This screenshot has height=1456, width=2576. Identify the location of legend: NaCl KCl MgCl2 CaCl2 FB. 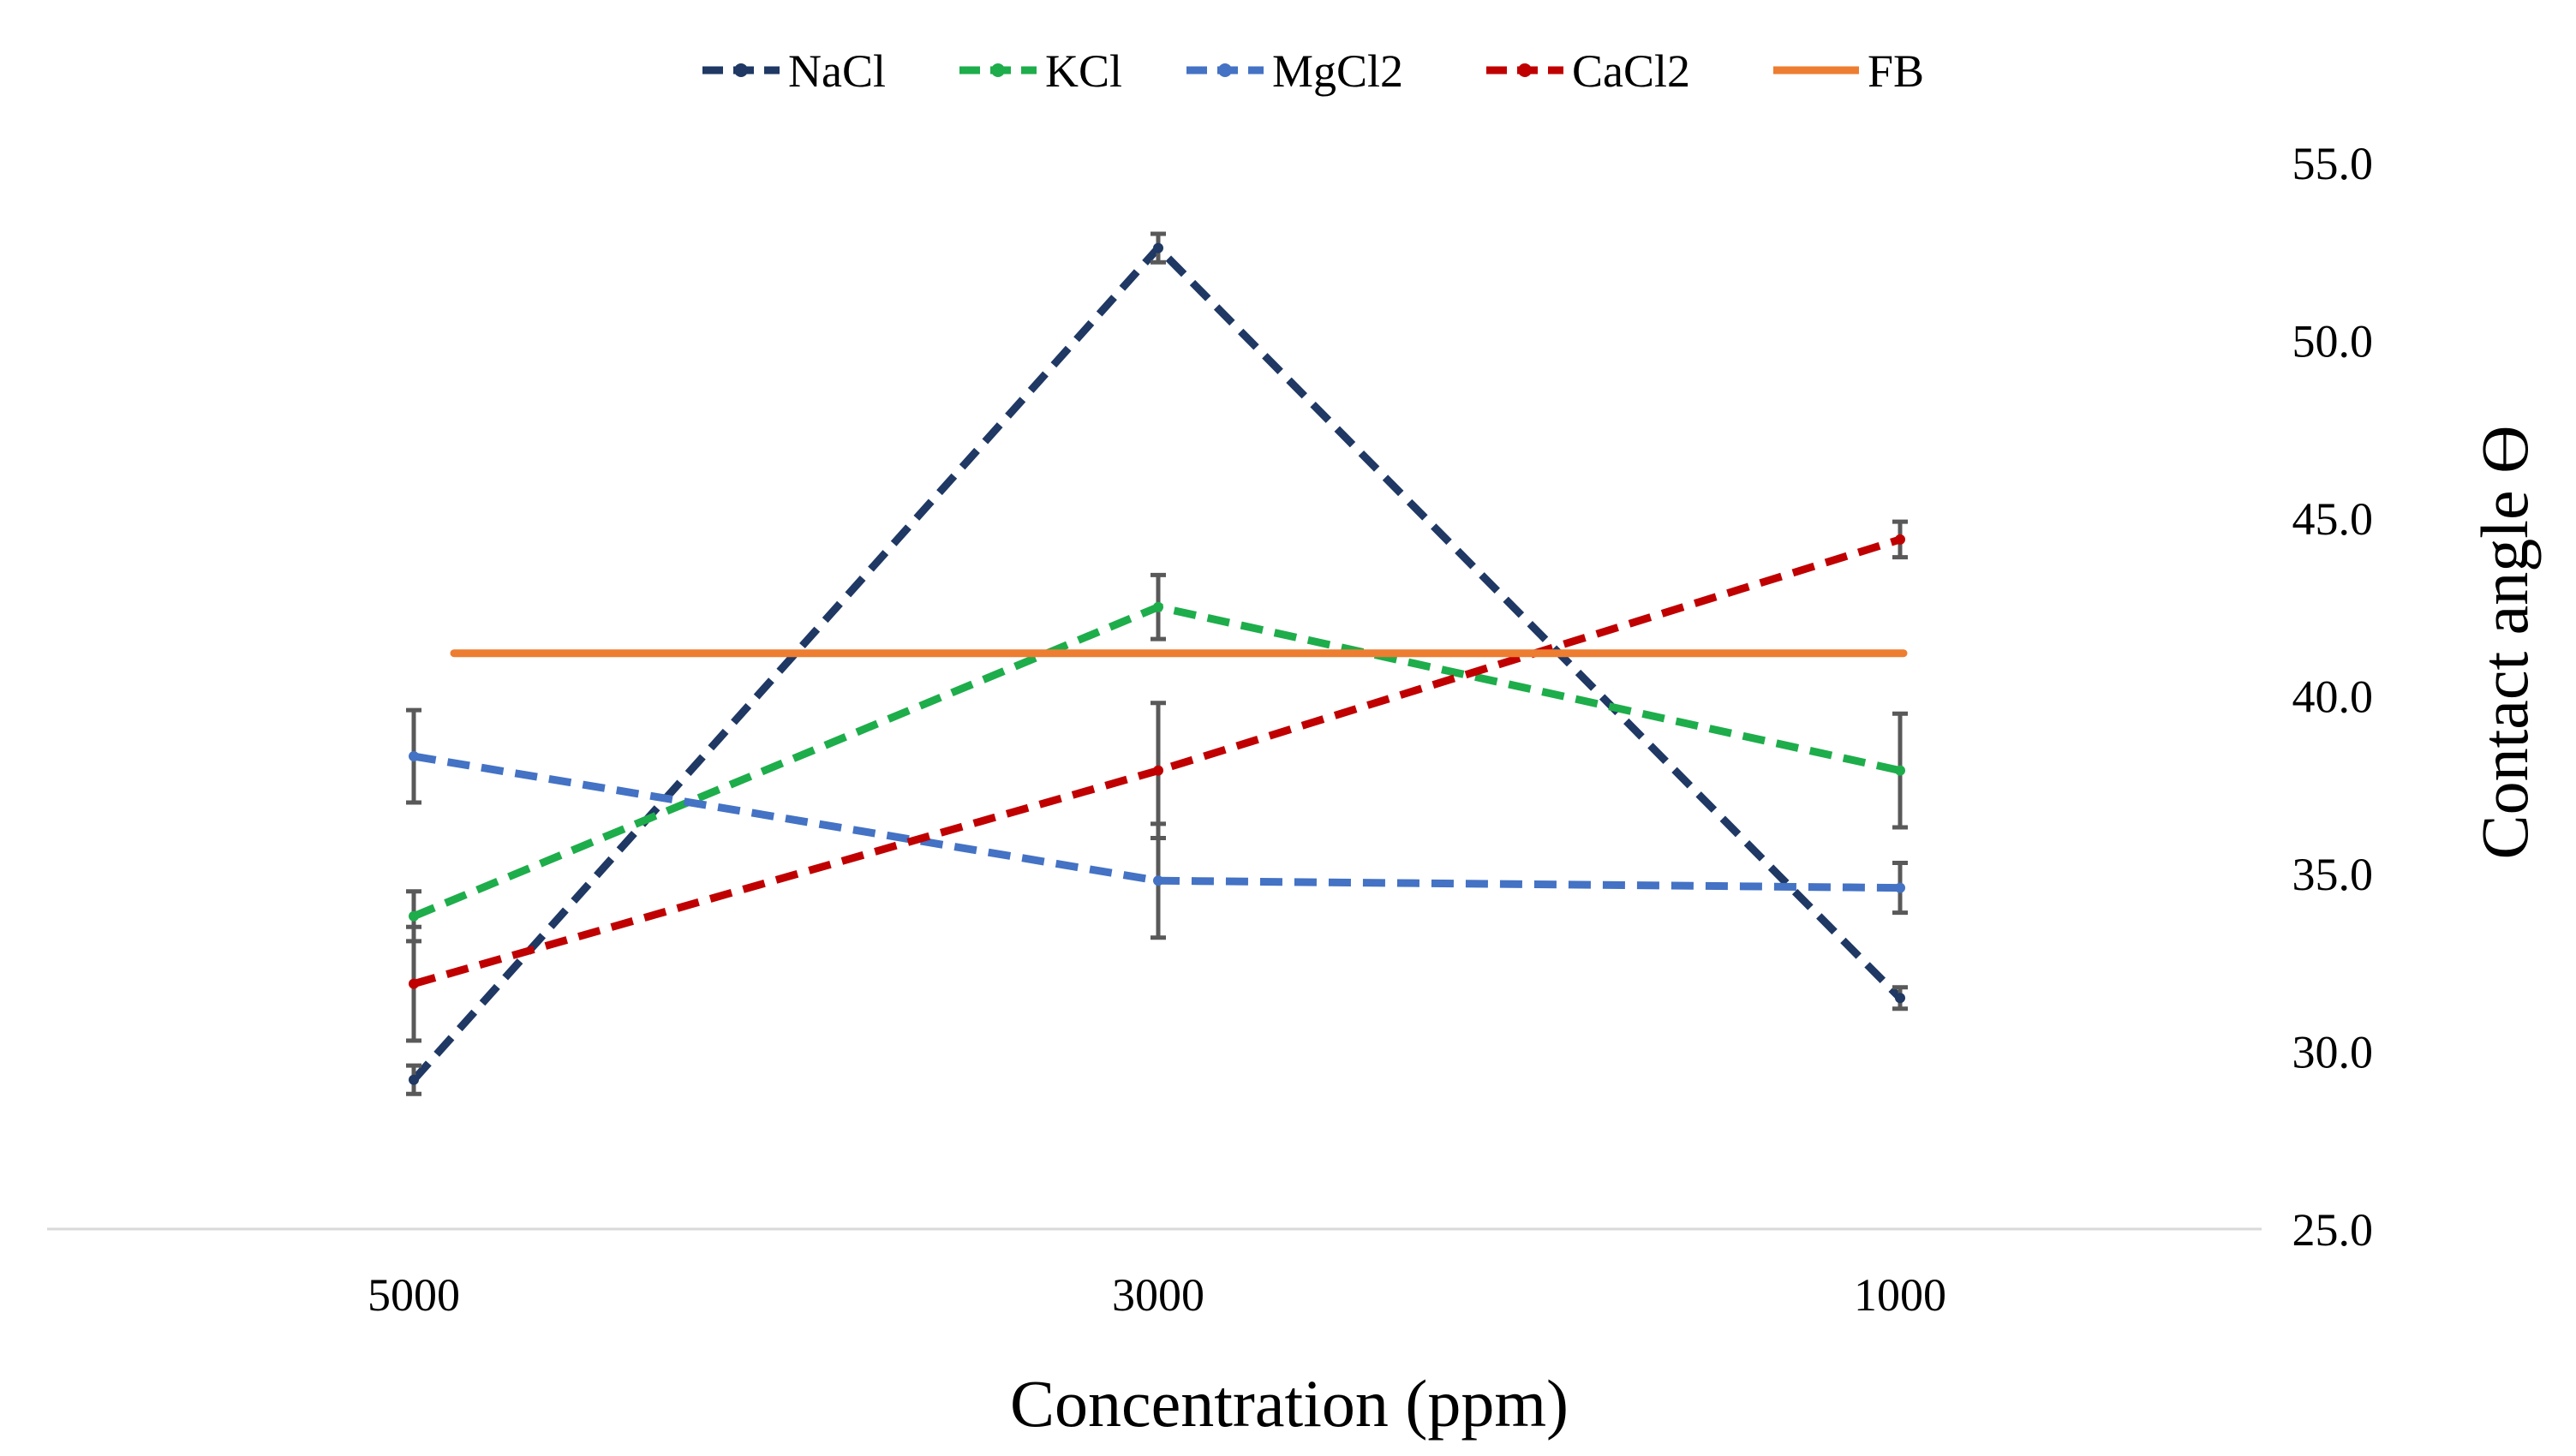
(1313, 71).